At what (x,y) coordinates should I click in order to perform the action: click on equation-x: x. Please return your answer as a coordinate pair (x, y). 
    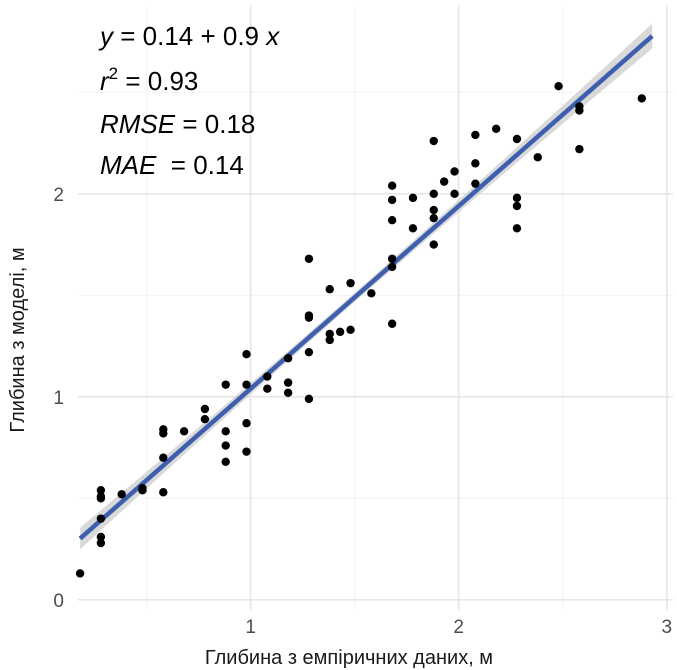
    Looking at the image, I should click on (272, 36).